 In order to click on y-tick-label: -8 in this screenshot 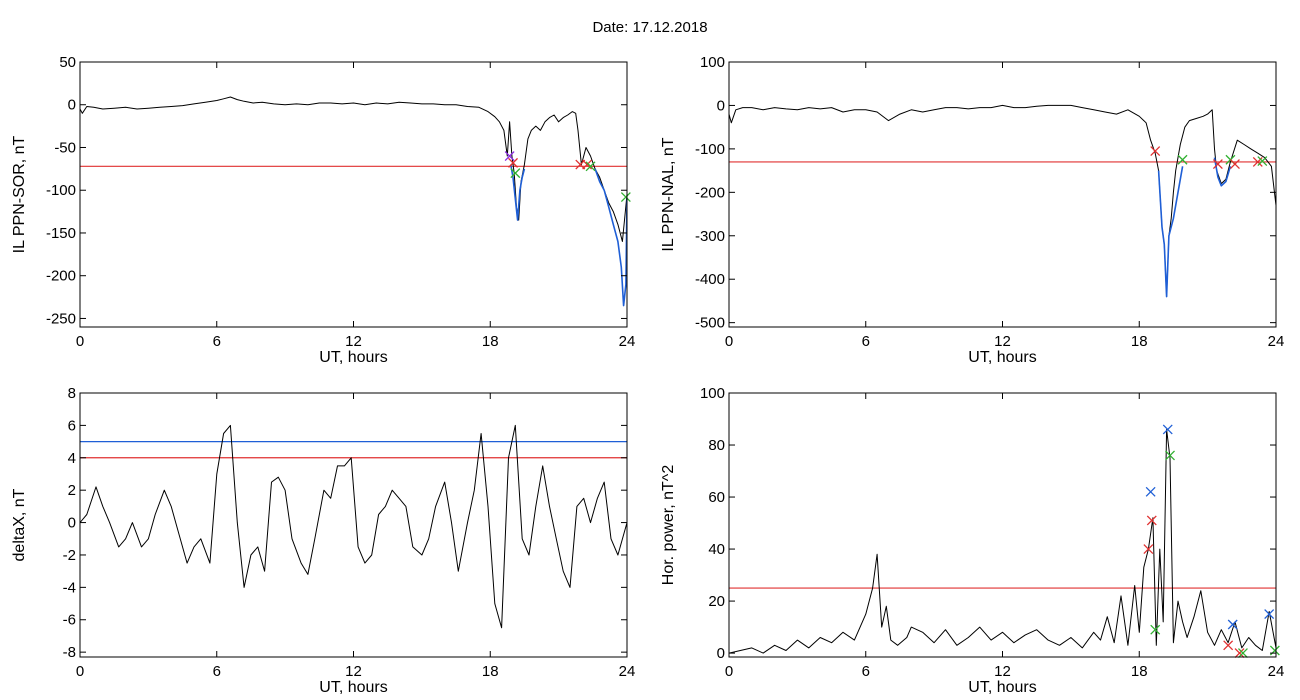, I will do `click(69, 652)`.